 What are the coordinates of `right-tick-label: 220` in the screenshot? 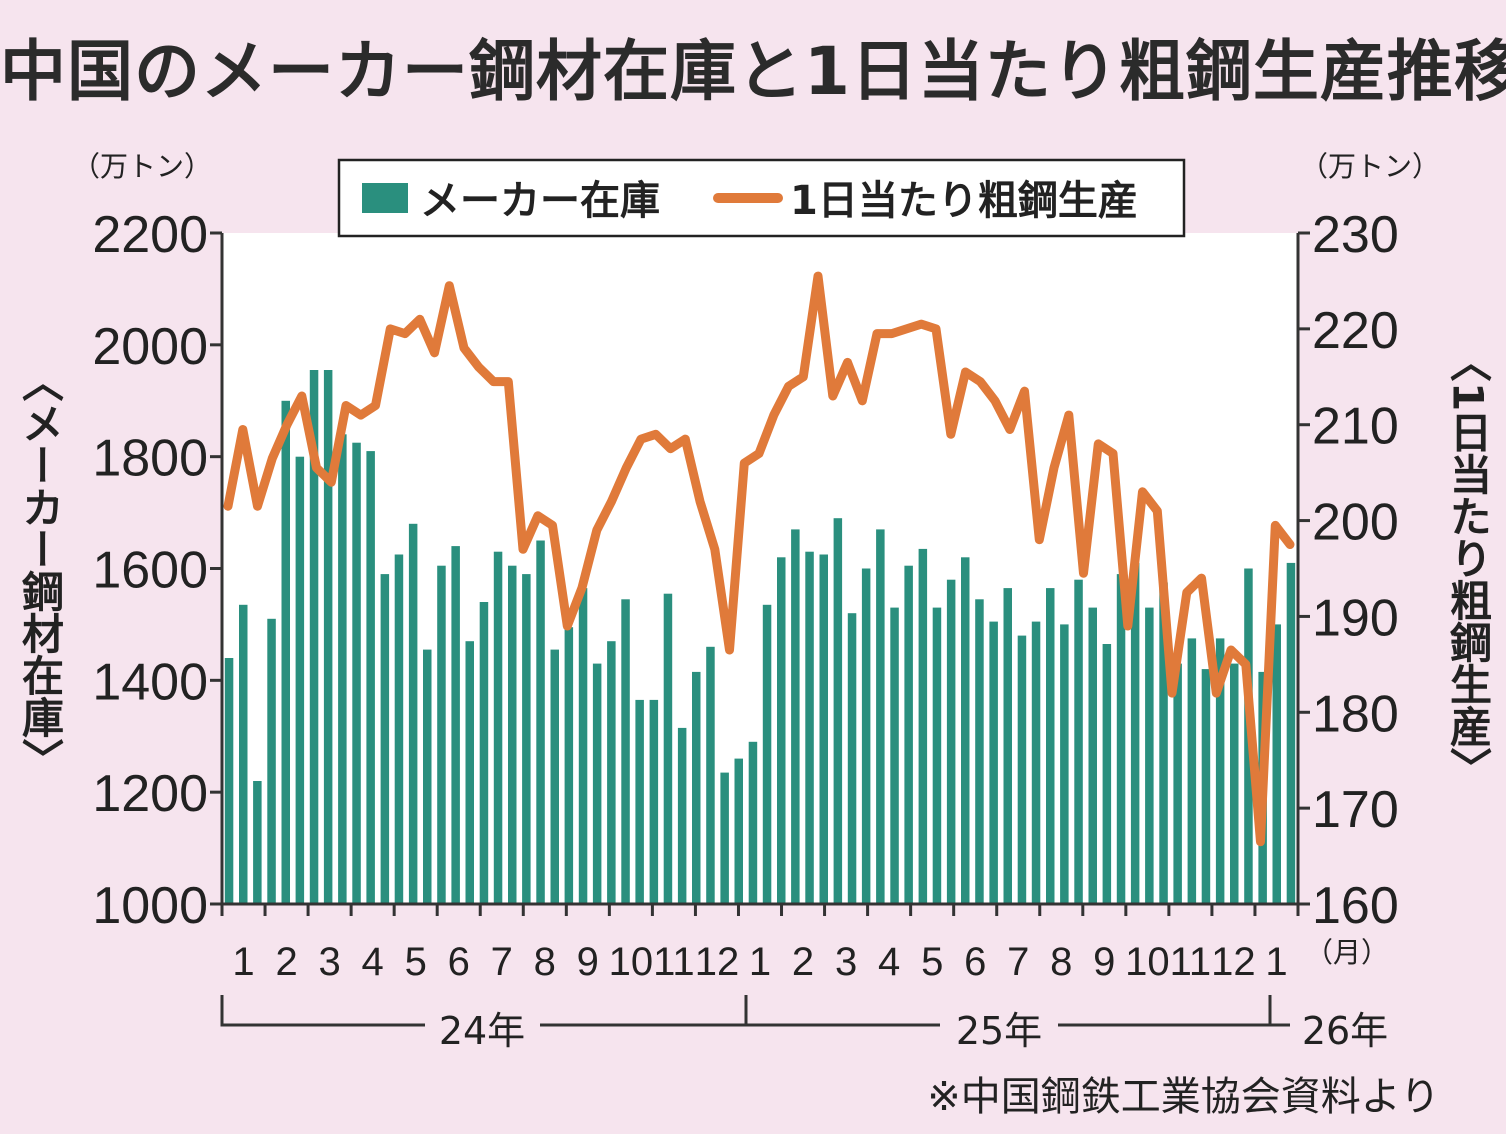 It's located at (1355, 331).